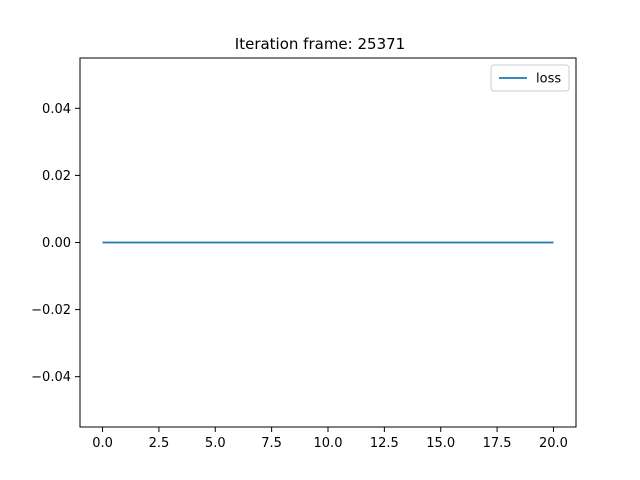 The image size is (640, 480). What do you see at coordinates (215, 443) in the screenshot?
I see `x-tick-label: 5.0` at bounding box center [215, 443].